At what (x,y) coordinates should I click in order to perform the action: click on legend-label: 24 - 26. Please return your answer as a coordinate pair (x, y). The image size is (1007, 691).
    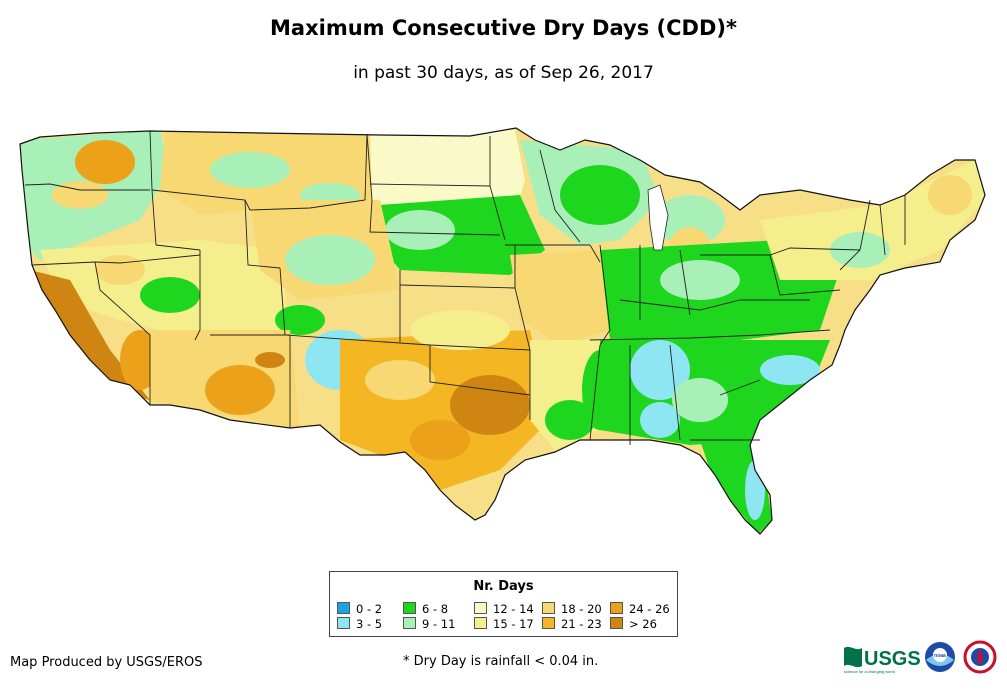
    Looking at the image, I should click on (649, 609).